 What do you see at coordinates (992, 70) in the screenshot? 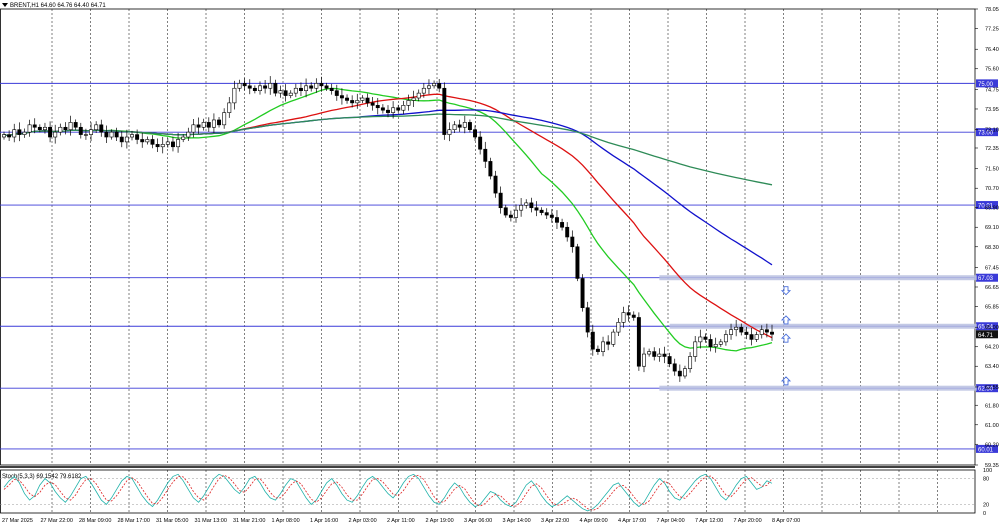
I see `y-tick-label: 75.60` at bounding box center [992, 70].